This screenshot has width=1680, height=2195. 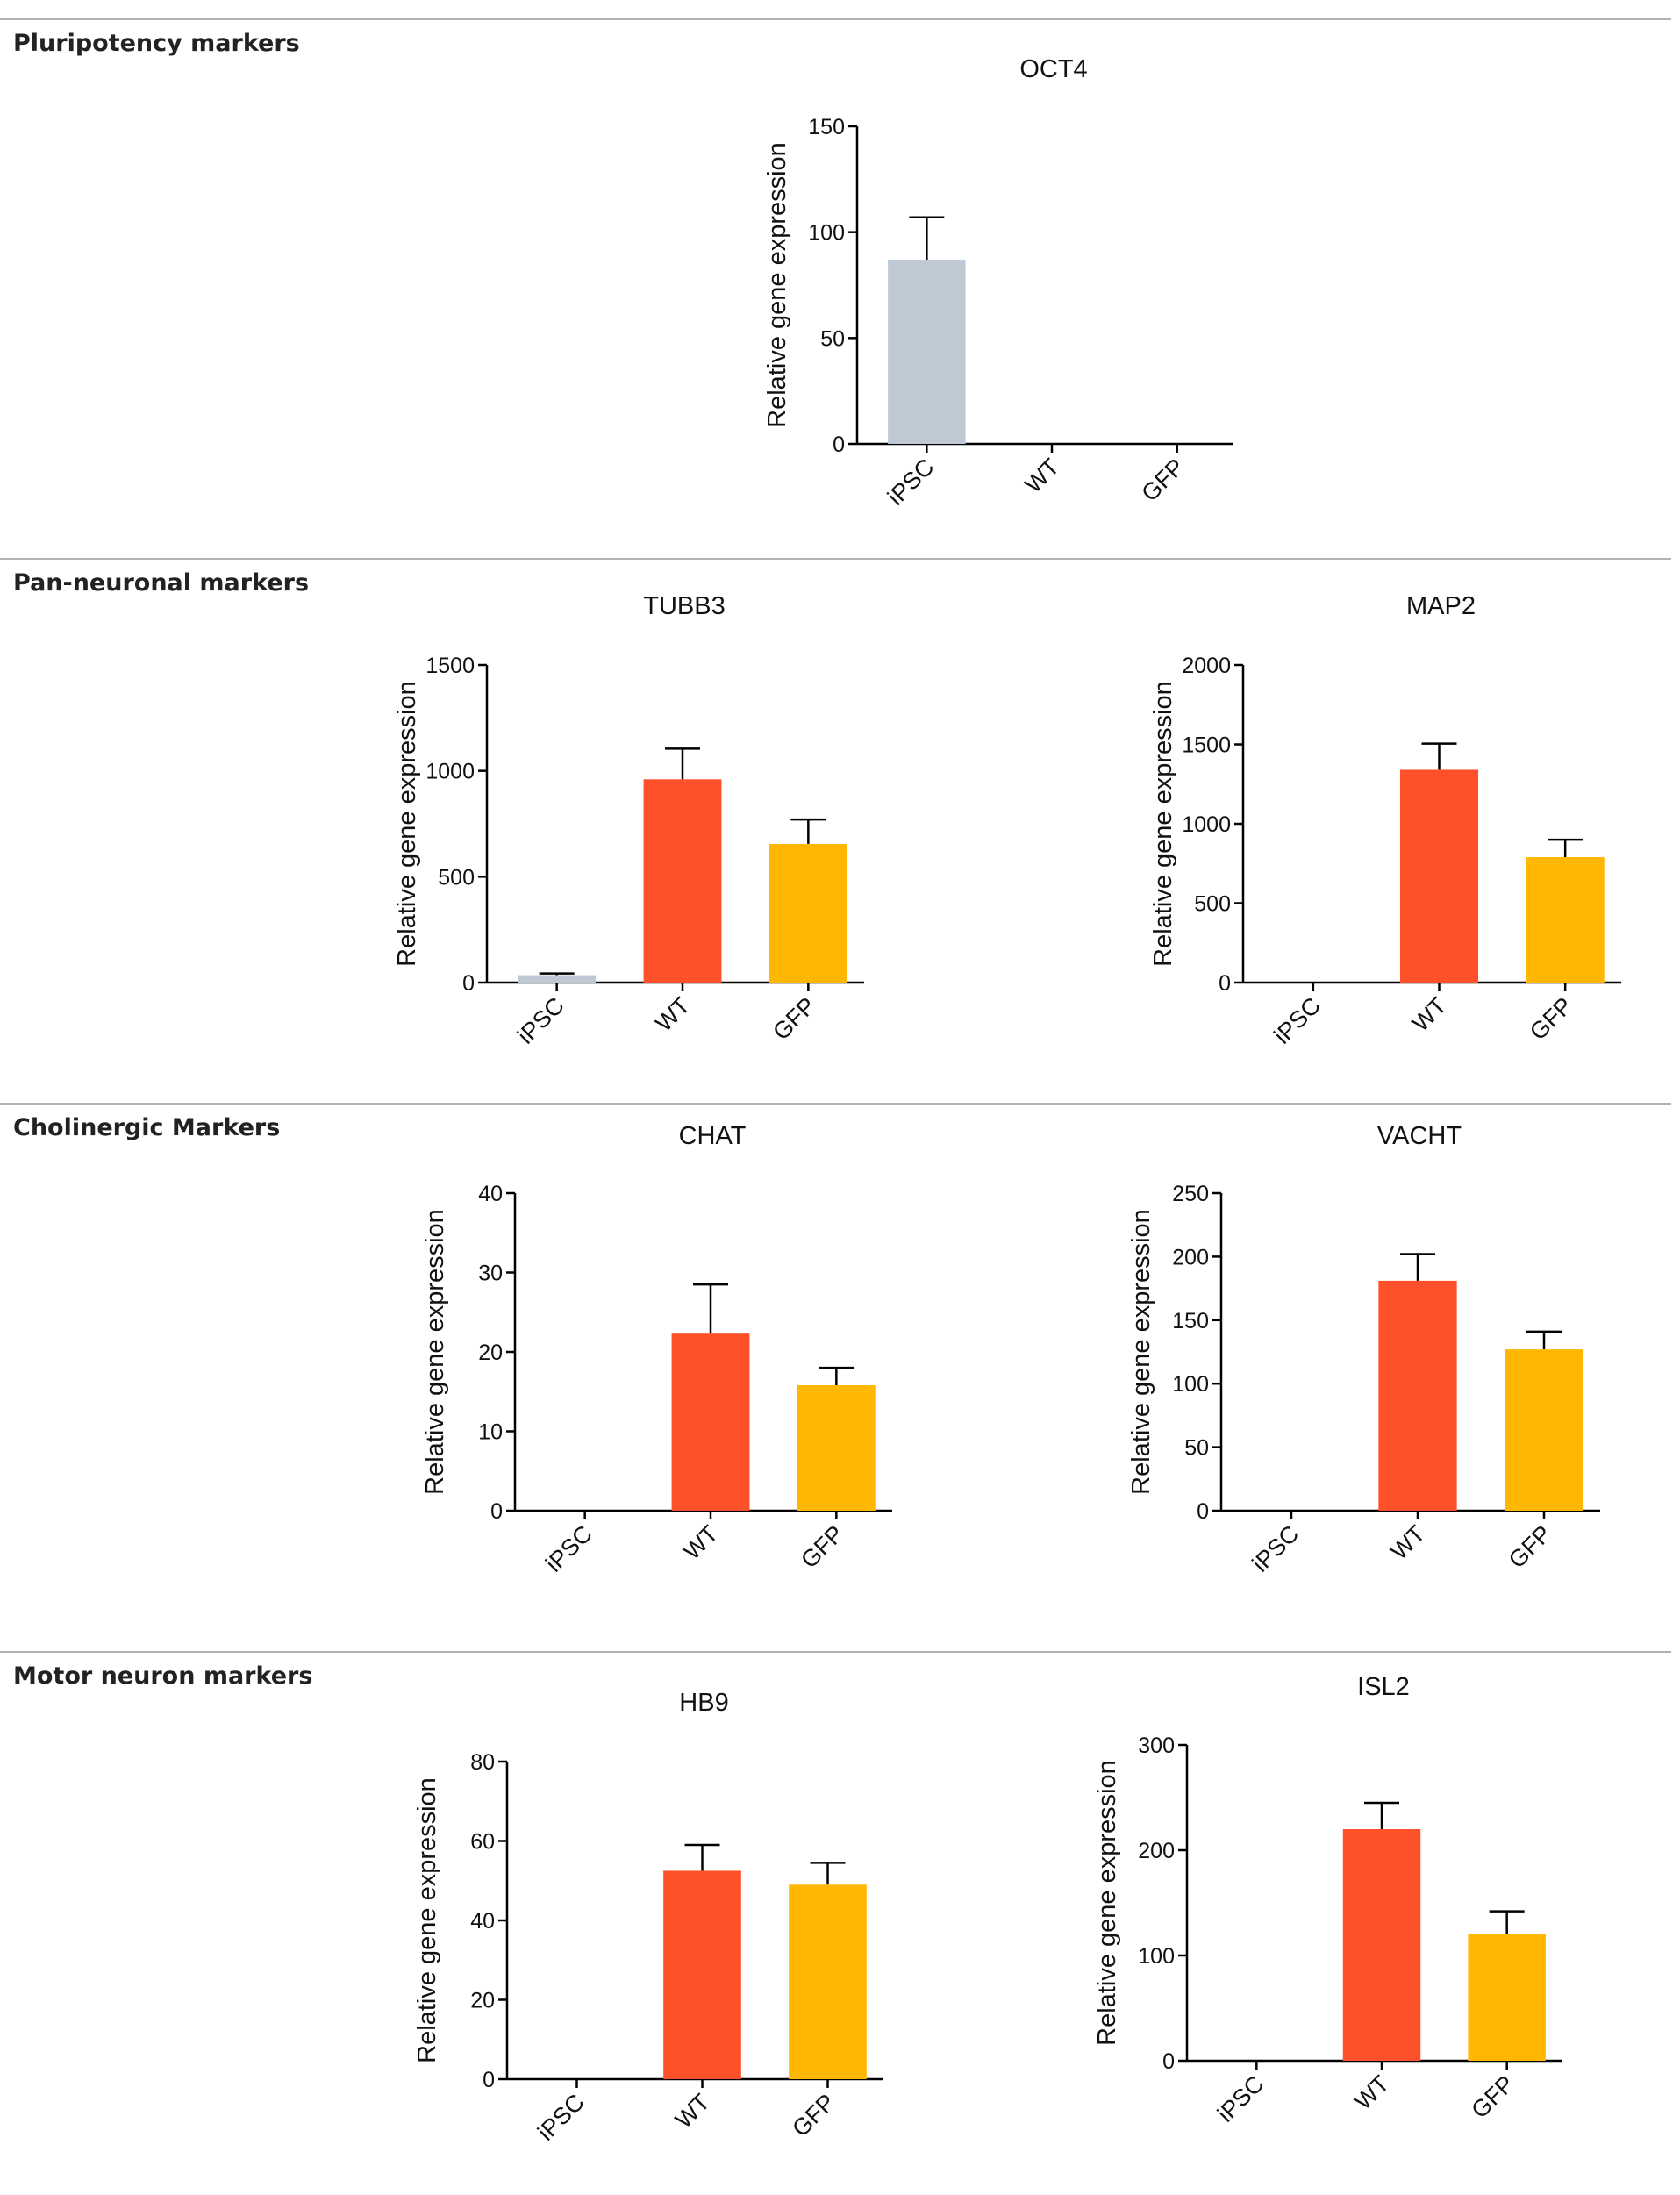 I want to click on y-tick-label: 250, so click(x=1190, y=1194).